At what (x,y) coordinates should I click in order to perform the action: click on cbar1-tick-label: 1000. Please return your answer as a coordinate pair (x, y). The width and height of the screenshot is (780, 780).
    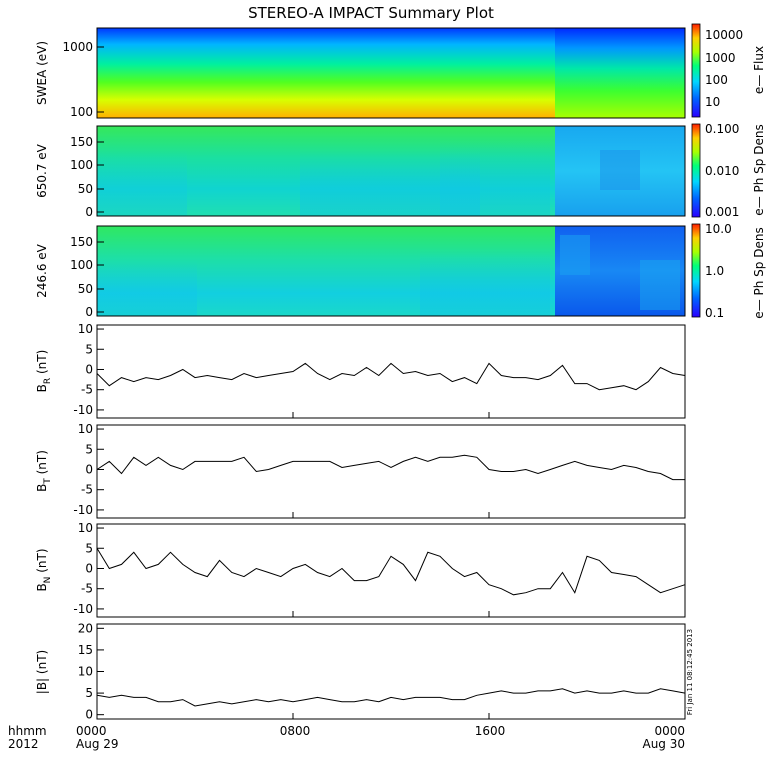
    Looking at the image, I should click on (720, 58).